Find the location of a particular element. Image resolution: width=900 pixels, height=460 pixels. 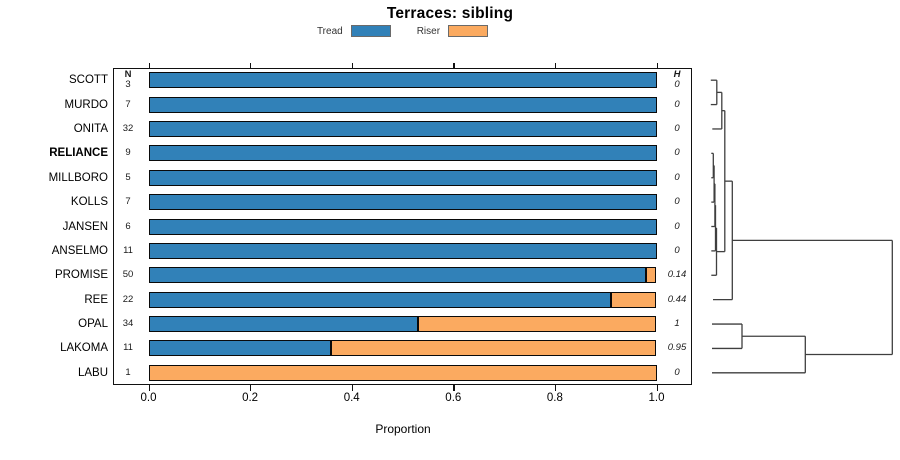

row-label: ONITA is located at coordinates (90, 128).